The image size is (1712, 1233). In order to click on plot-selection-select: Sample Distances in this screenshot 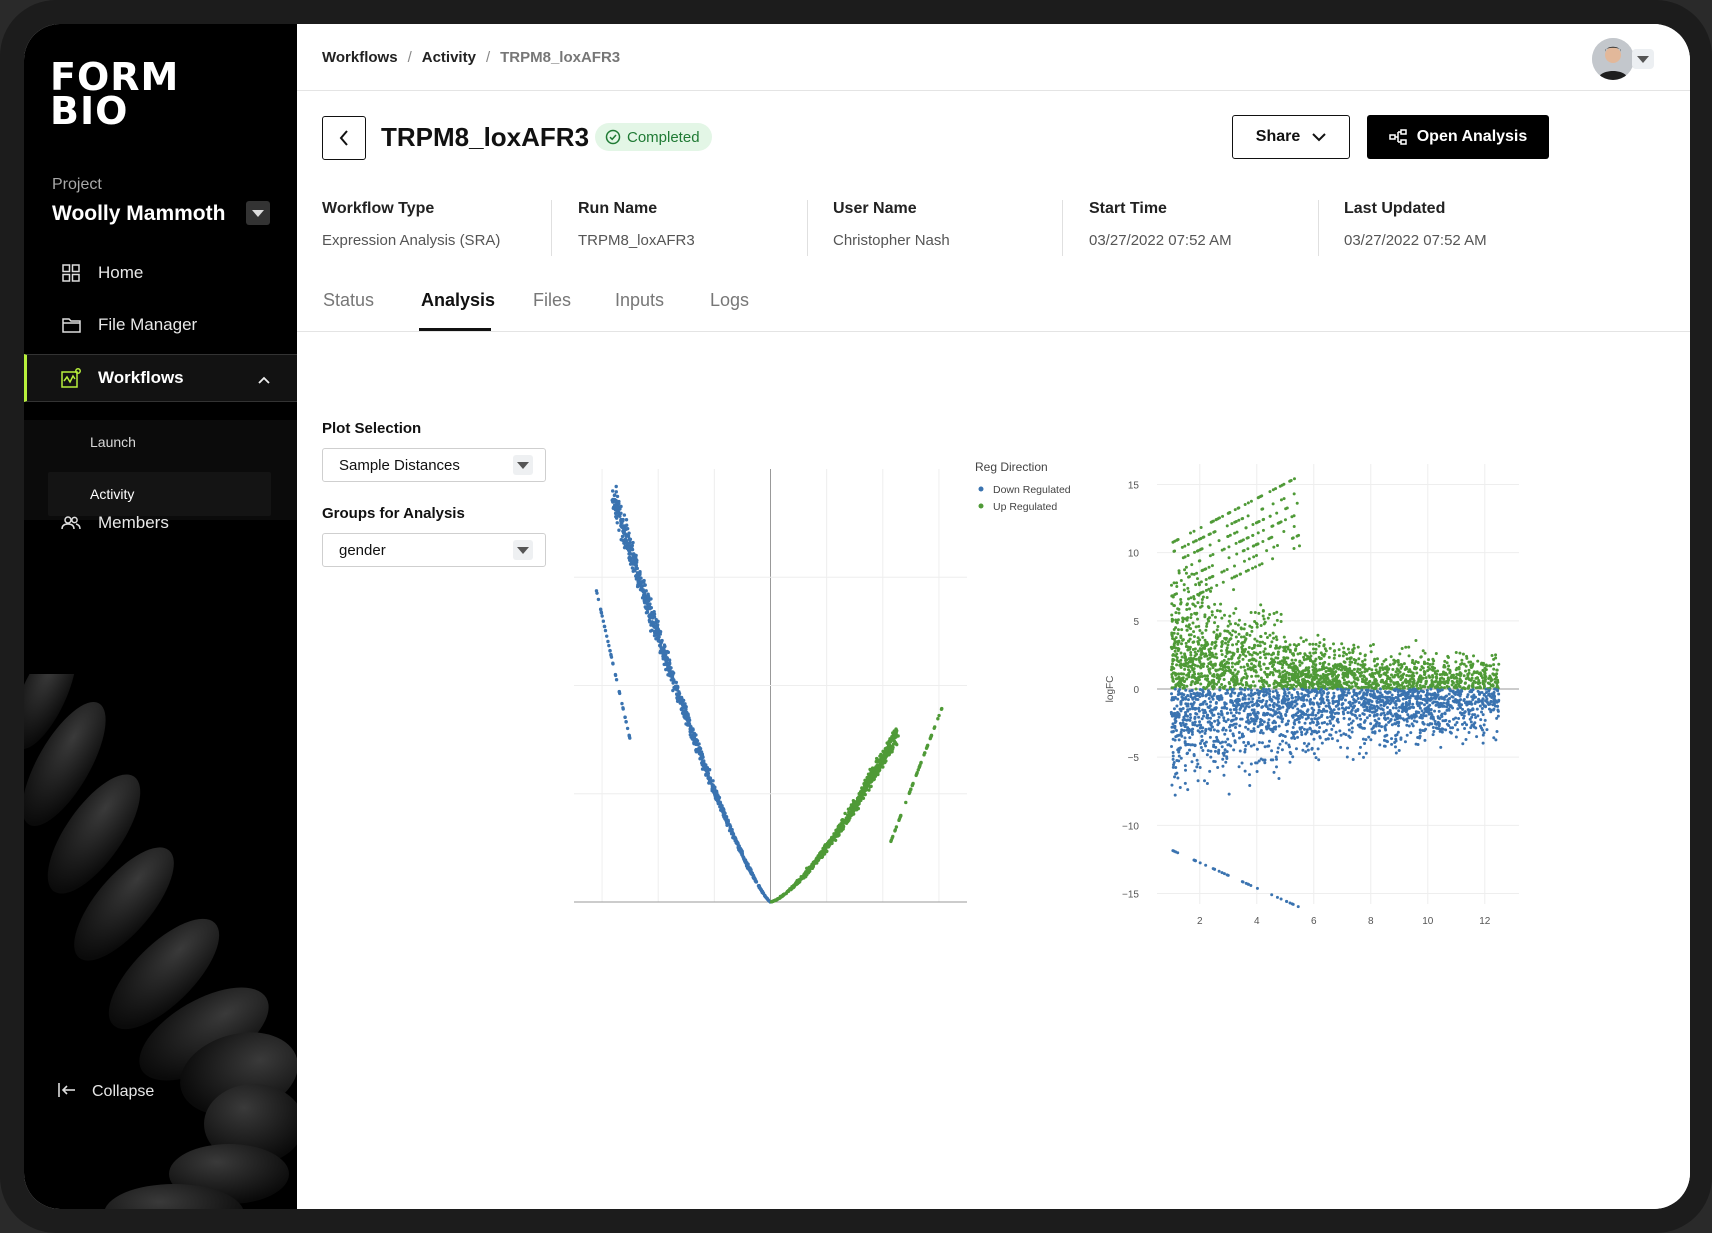, I will do `click(434, 465)`.